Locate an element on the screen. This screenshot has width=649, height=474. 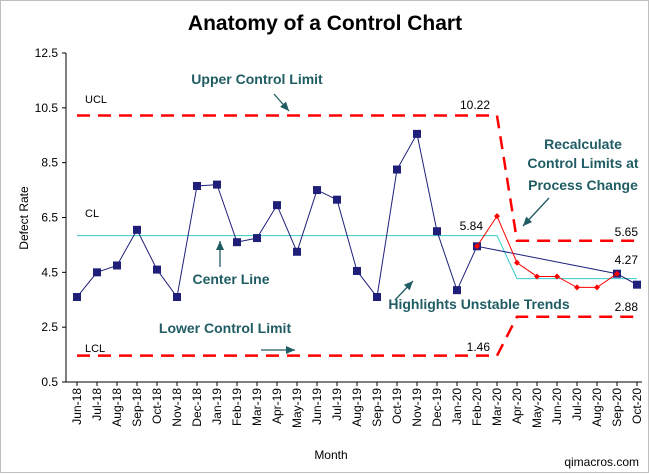
x-tick-label: Sep-18 is located at coordinates (137, 407).